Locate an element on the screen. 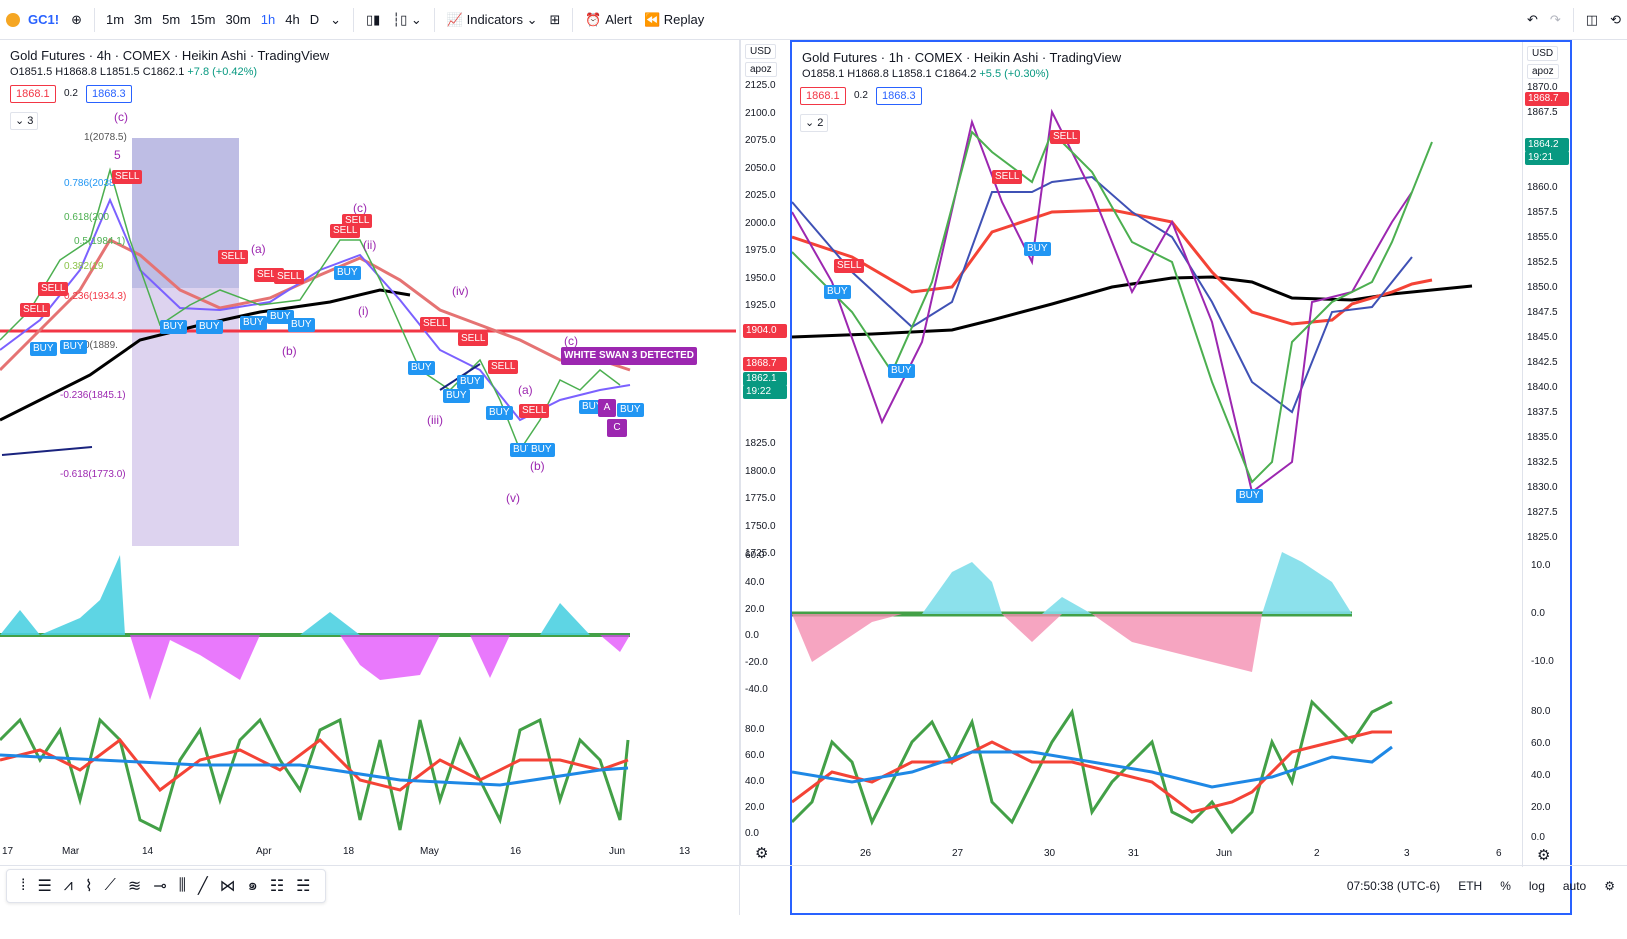 The width and height of the screenshot is (1627, 939). fib-label: 0.618(200 is located at coordinates (87, 217).